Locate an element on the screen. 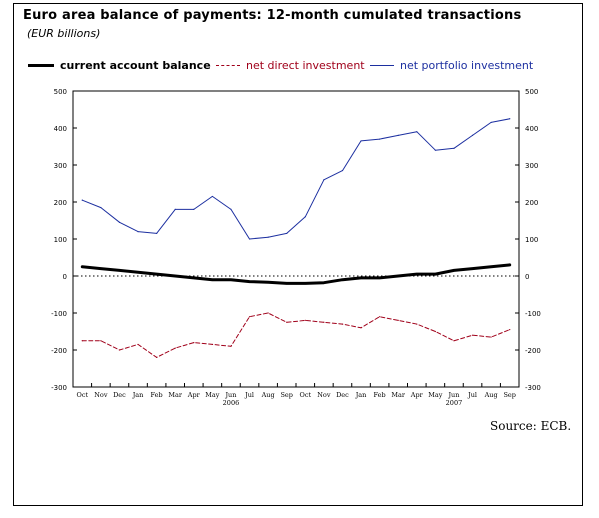  x-tick-label-22: Aug is located at coordinates (491, 395).